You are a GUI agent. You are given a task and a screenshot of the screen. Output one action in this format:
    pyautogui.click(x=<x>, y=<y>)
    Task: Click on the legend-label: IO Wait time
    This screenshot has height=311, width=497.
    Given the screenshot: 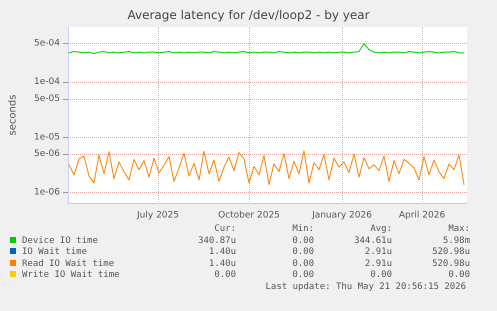 What is the action you would take?
    pyautogui.click(x=54, y=252)
    